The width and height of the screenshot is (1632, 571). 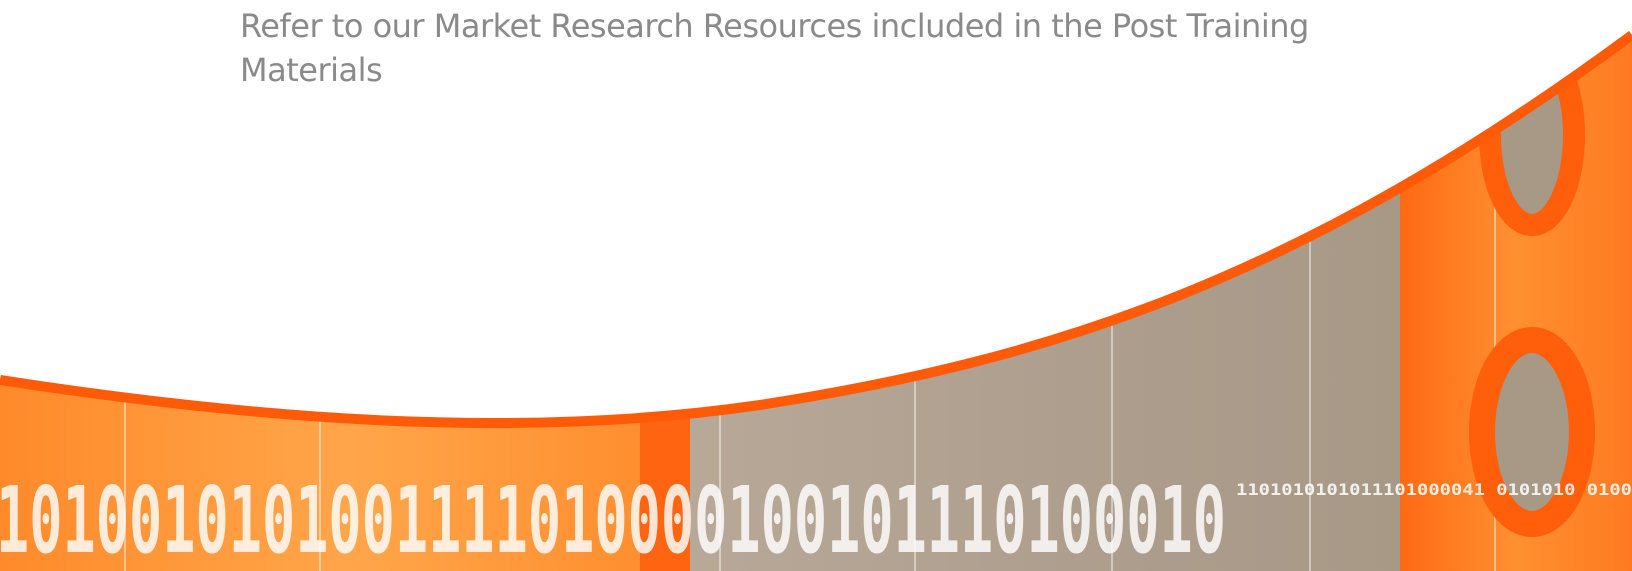 I want to click on binary-text-small: 1101010101011101000041 0101010 0100, so click(x=1434, y=489).